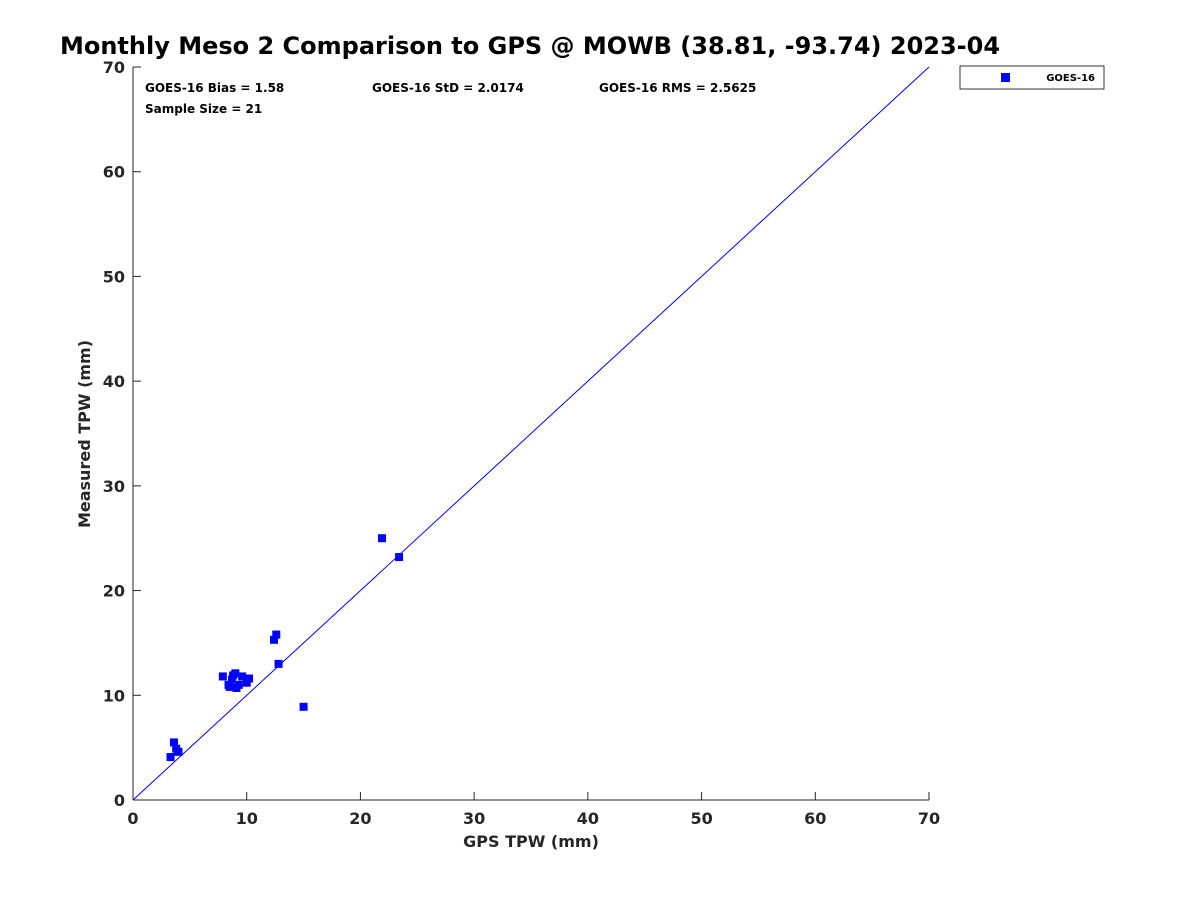 The image size is (1200, 900). Describe the element at coordinates (1005, 77) in the screenshot. I see `legend-marker` at that location.